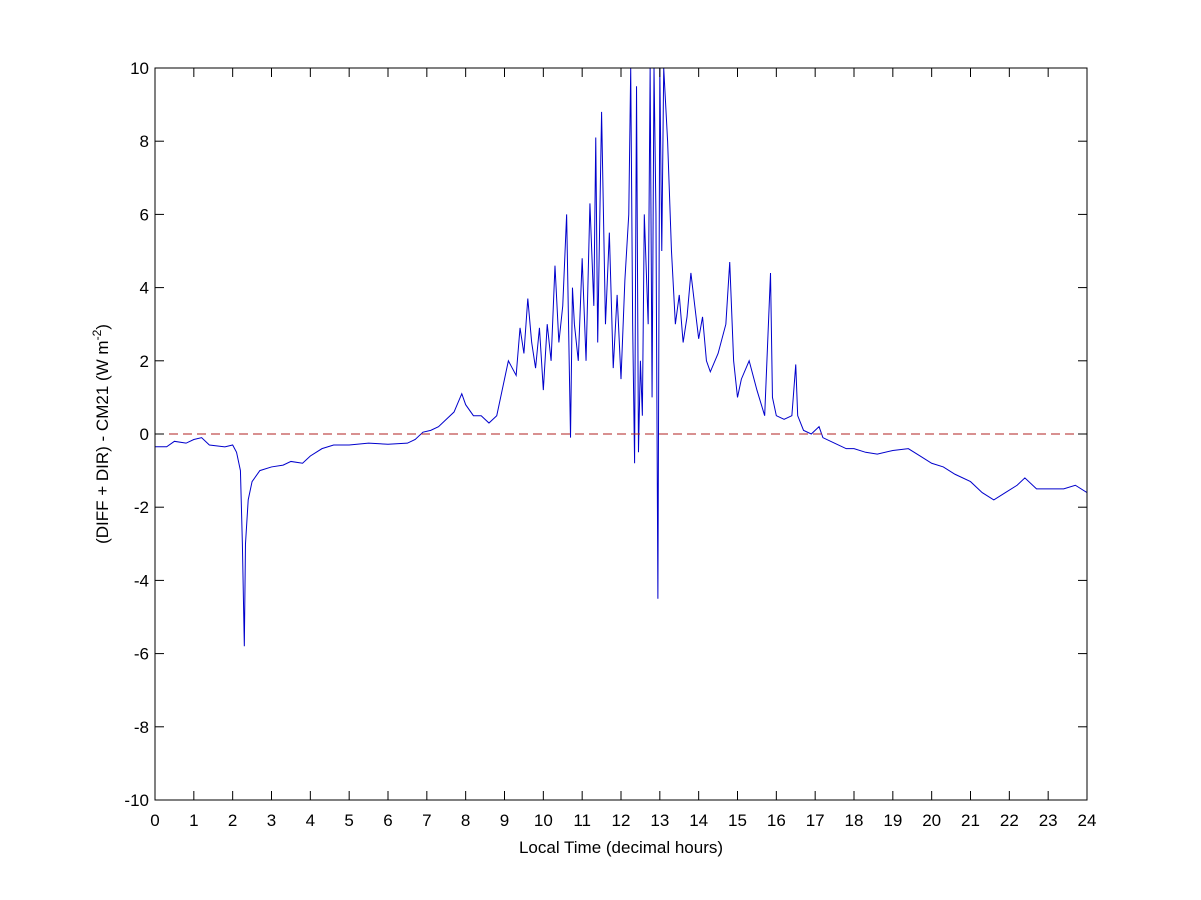 This screenshot has height=900, width=1201. I want to click on x-tick-label: 1, so click(193, 820).